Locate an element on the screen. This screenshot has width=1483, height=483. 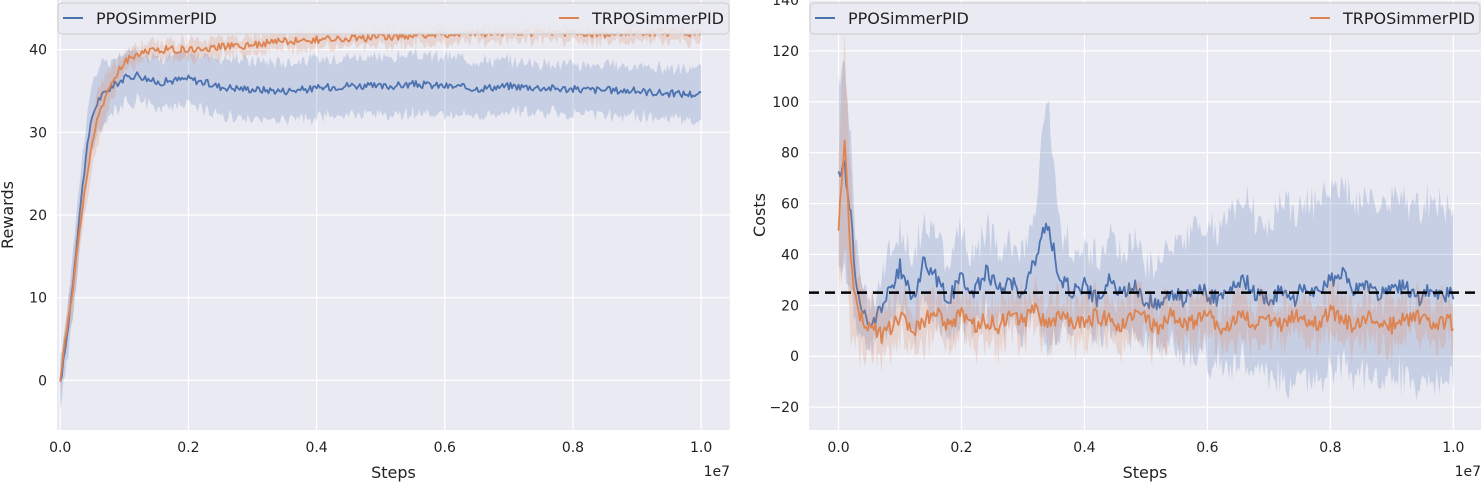
y-tick-label: 60 is located at coordinates (790, 205).